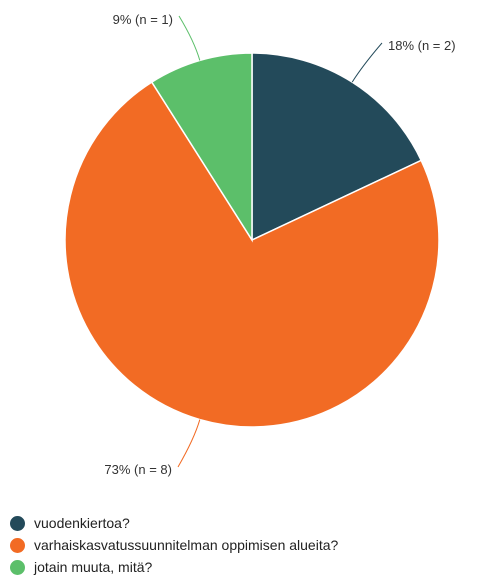  What do you see at coordinates (17, 523) in the screenshot?
I see `legend-swatch-vuodenkiertoa` at bounding box center [17, 523].